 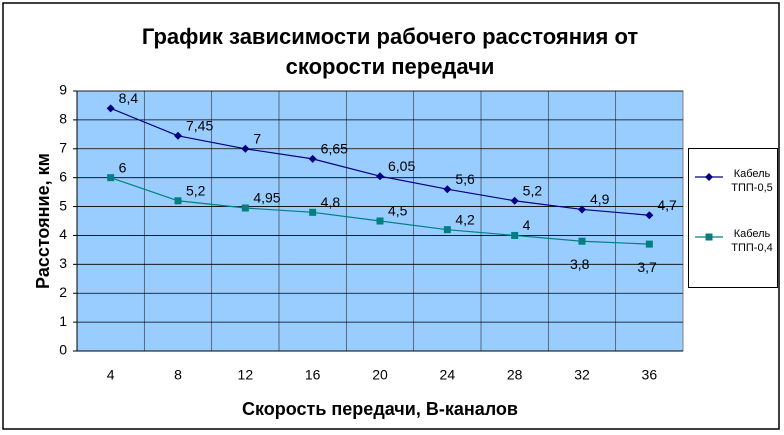 I want to click on x-tick-label: 12, so click(x=246, y=375).